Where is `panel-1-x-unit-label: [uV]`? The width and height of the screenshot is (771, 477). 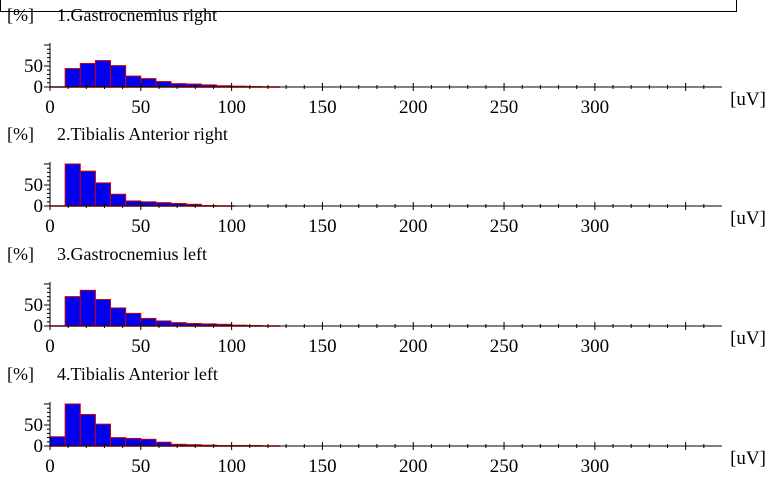 panel-1-x-unit-label: [uV] is located at coordinates (748, 99).